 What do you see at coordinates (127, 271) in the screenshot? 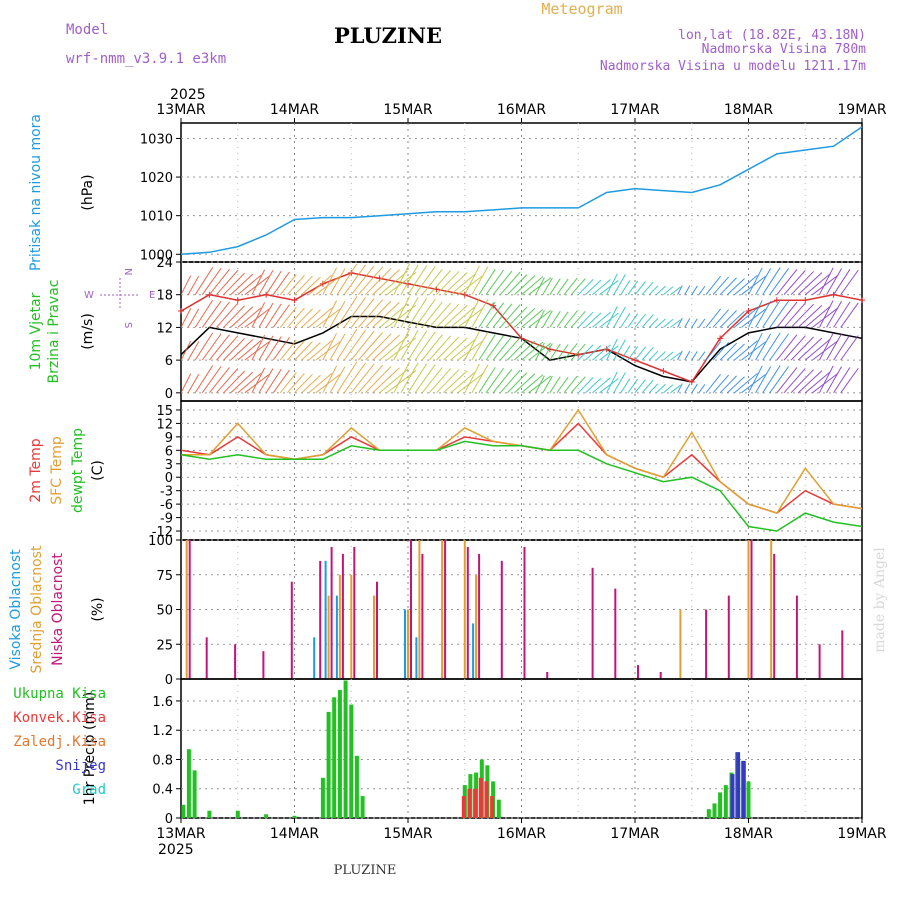
I see `compass-letter: N` at bounding box center [127, 271].